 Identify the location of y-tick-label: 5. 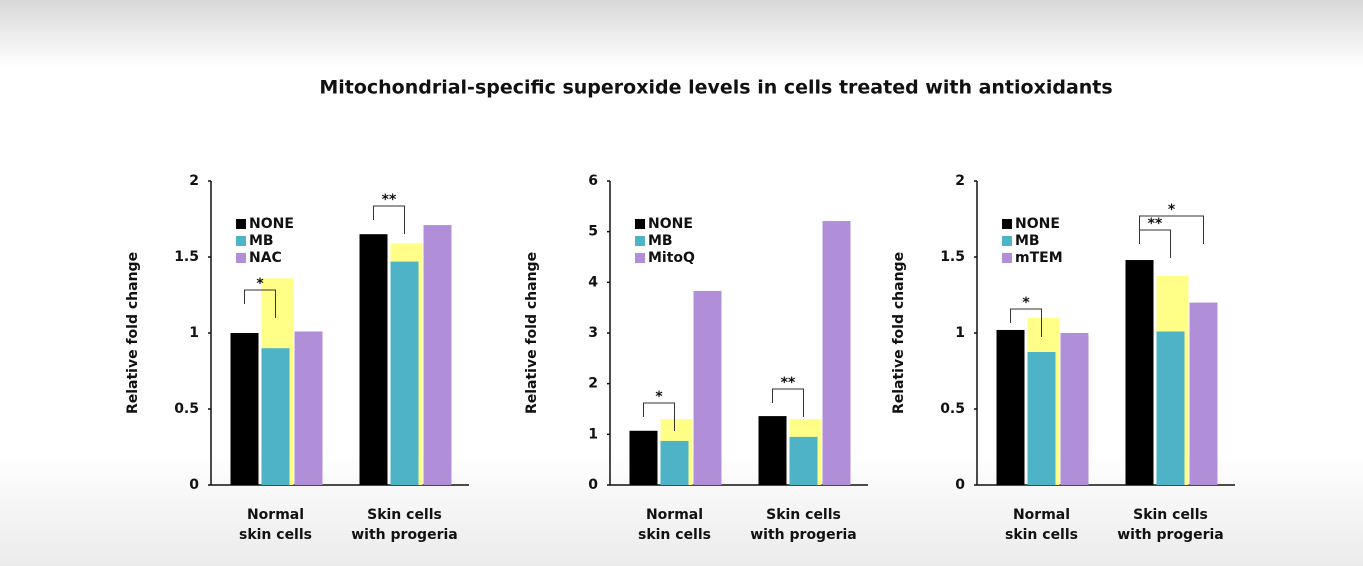
(593, 232).